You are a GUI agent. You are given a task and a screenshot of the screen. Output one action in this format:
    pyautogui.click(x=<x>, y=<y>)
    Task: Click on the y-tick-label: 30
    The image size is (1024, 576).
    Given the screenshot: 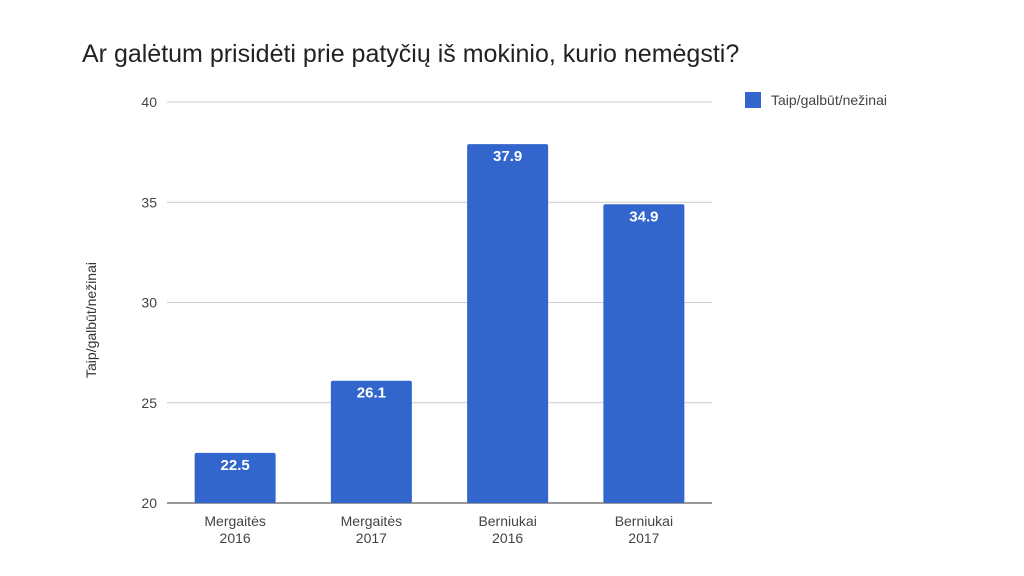 What is the action you would take?
    pyautogui.click(x=149, y=303)
    